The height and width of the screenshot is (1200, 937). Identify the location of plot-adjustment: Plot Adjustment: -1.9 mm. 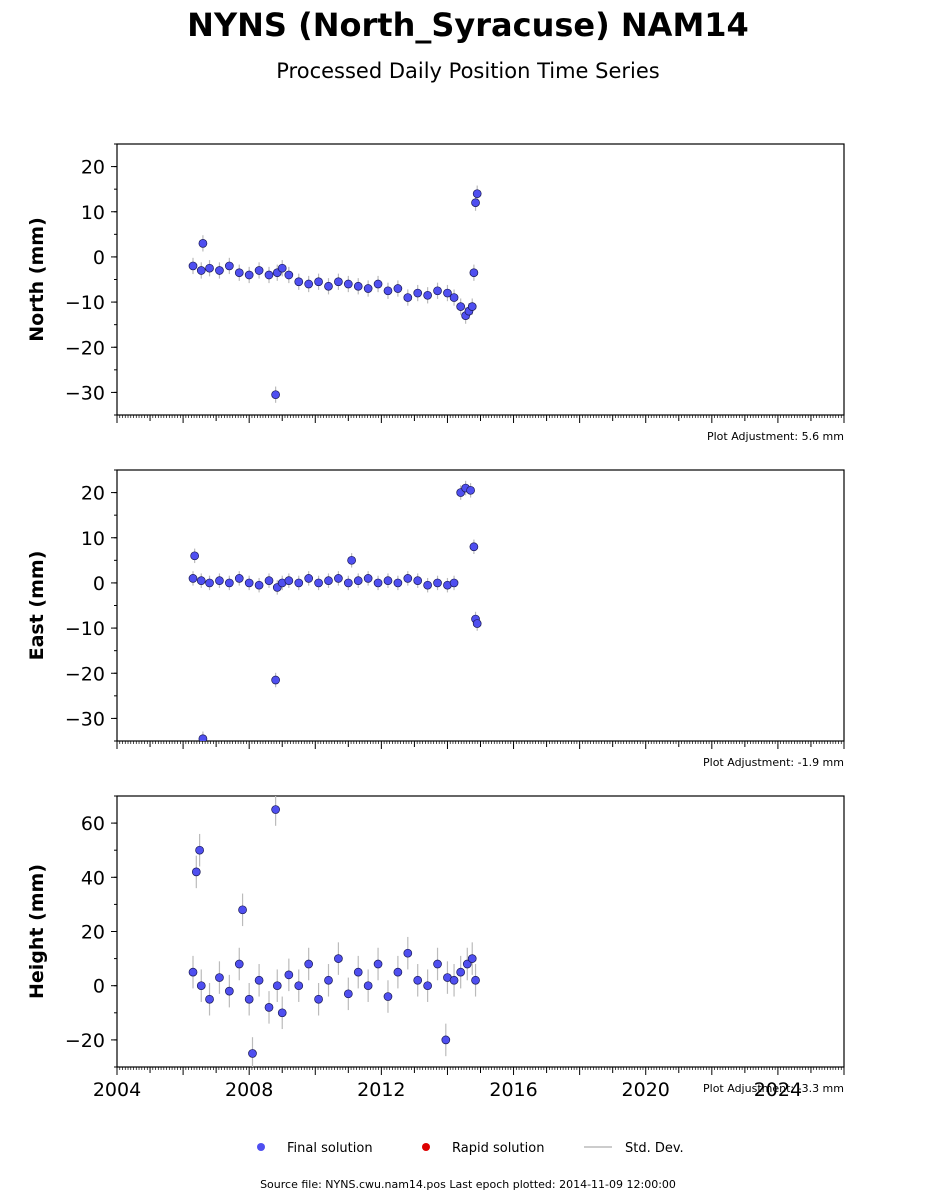
(773, 762).